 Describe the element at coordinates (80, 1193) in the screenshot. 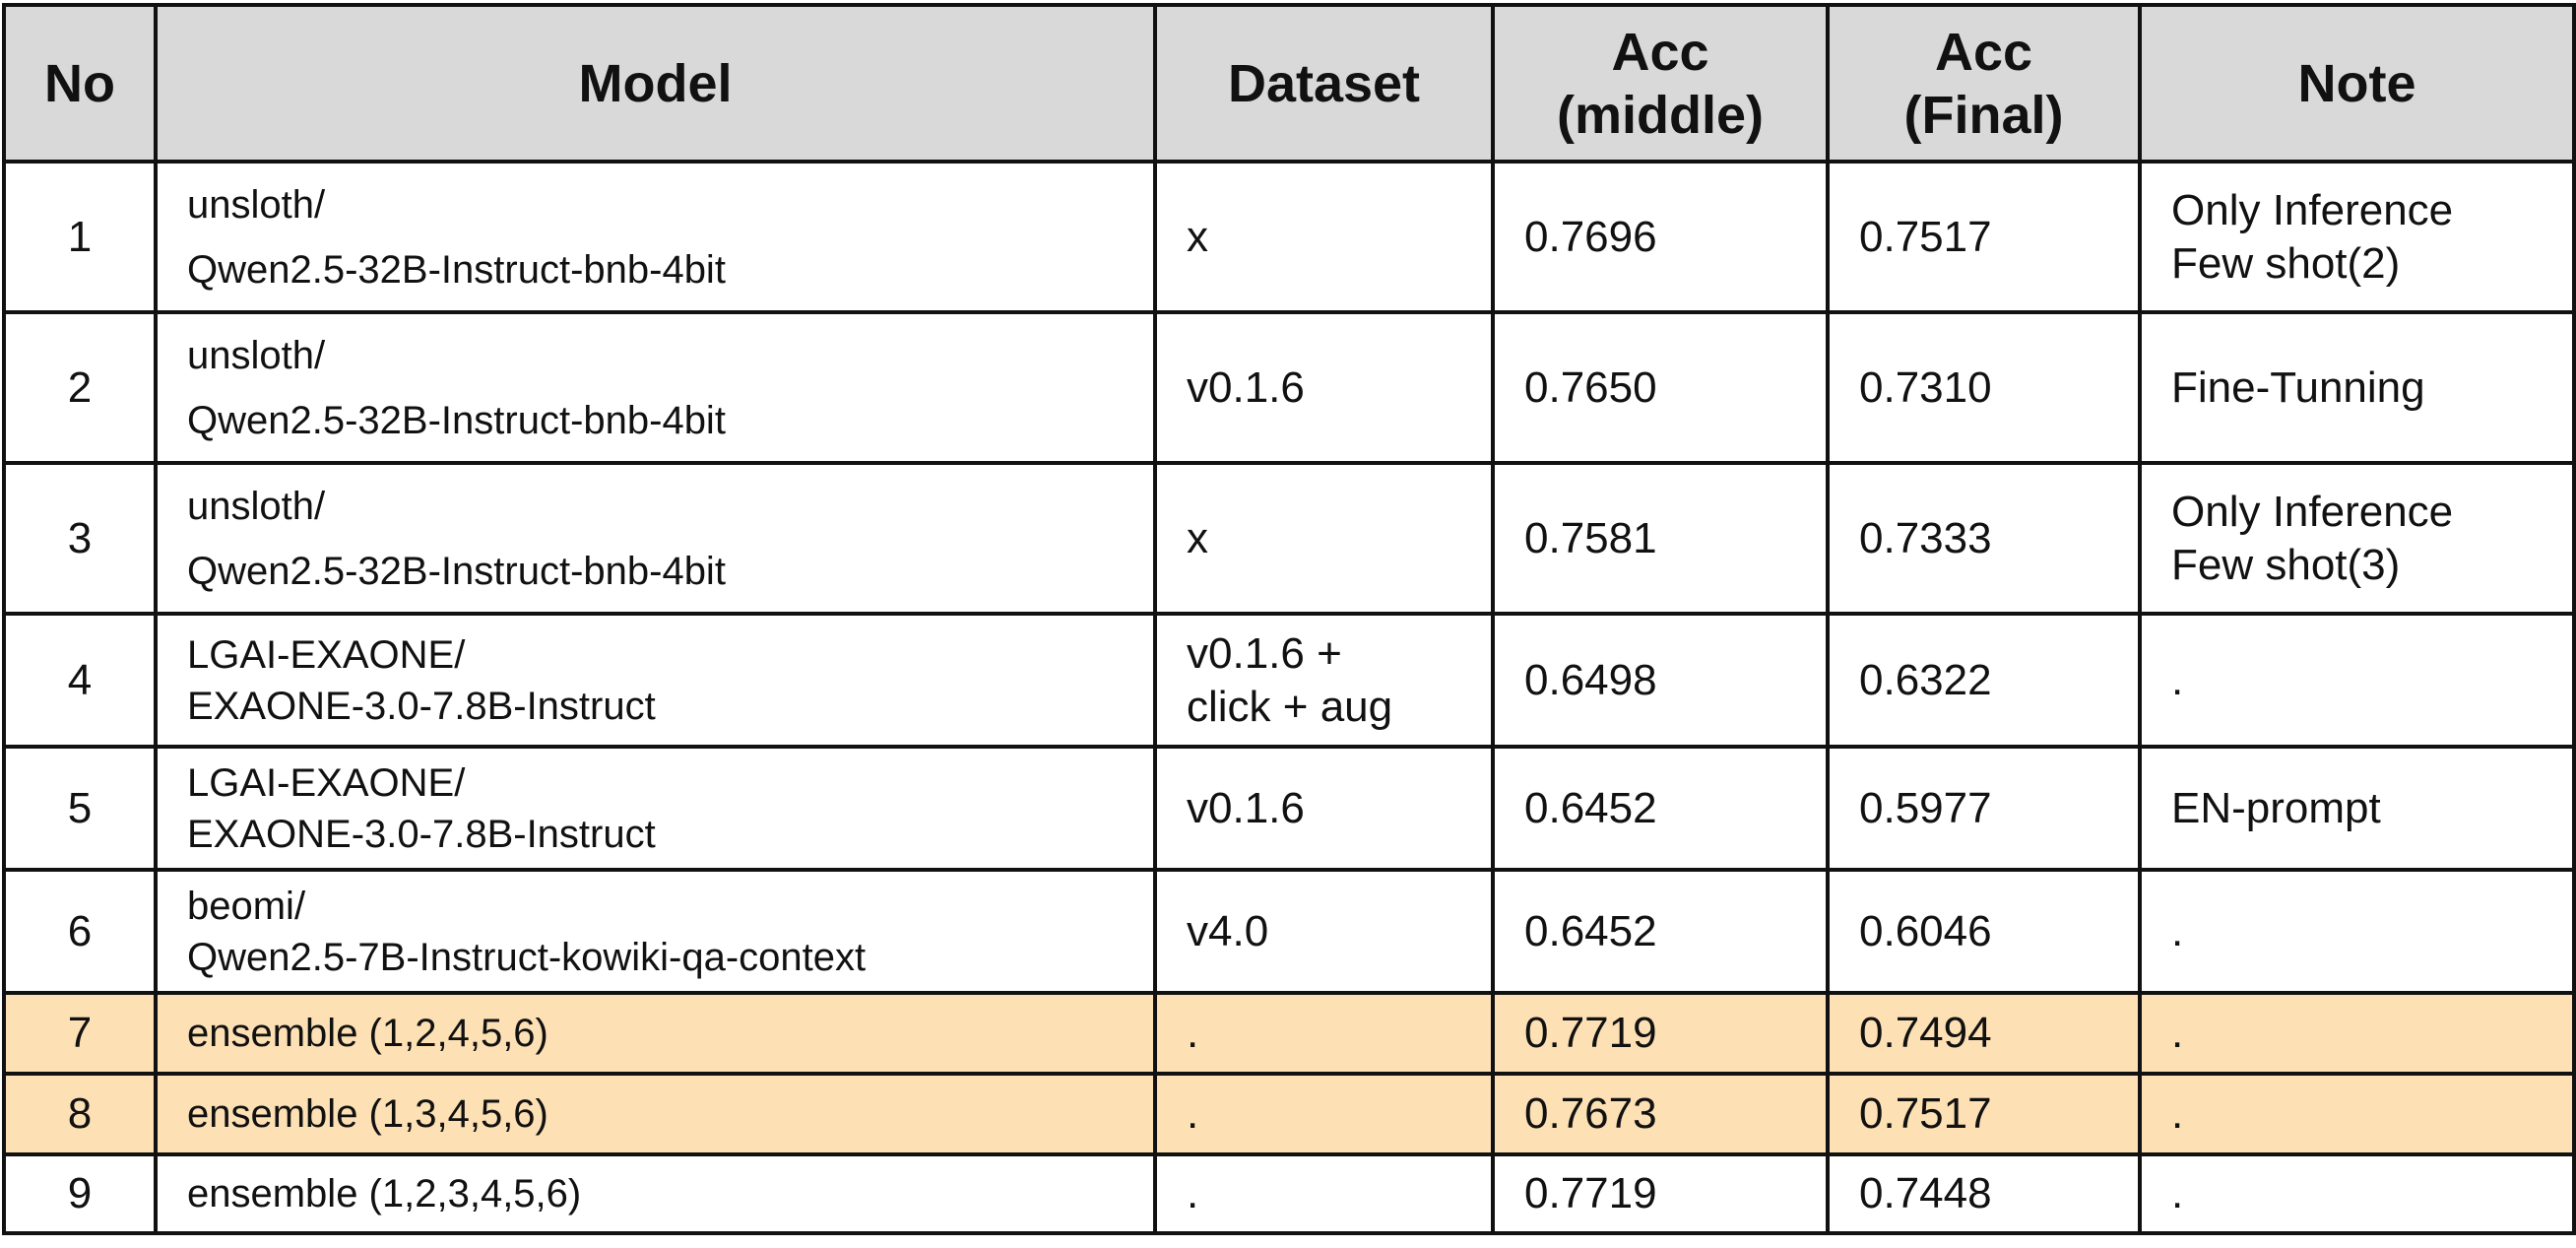

I see `cell-no: 9` at that location.